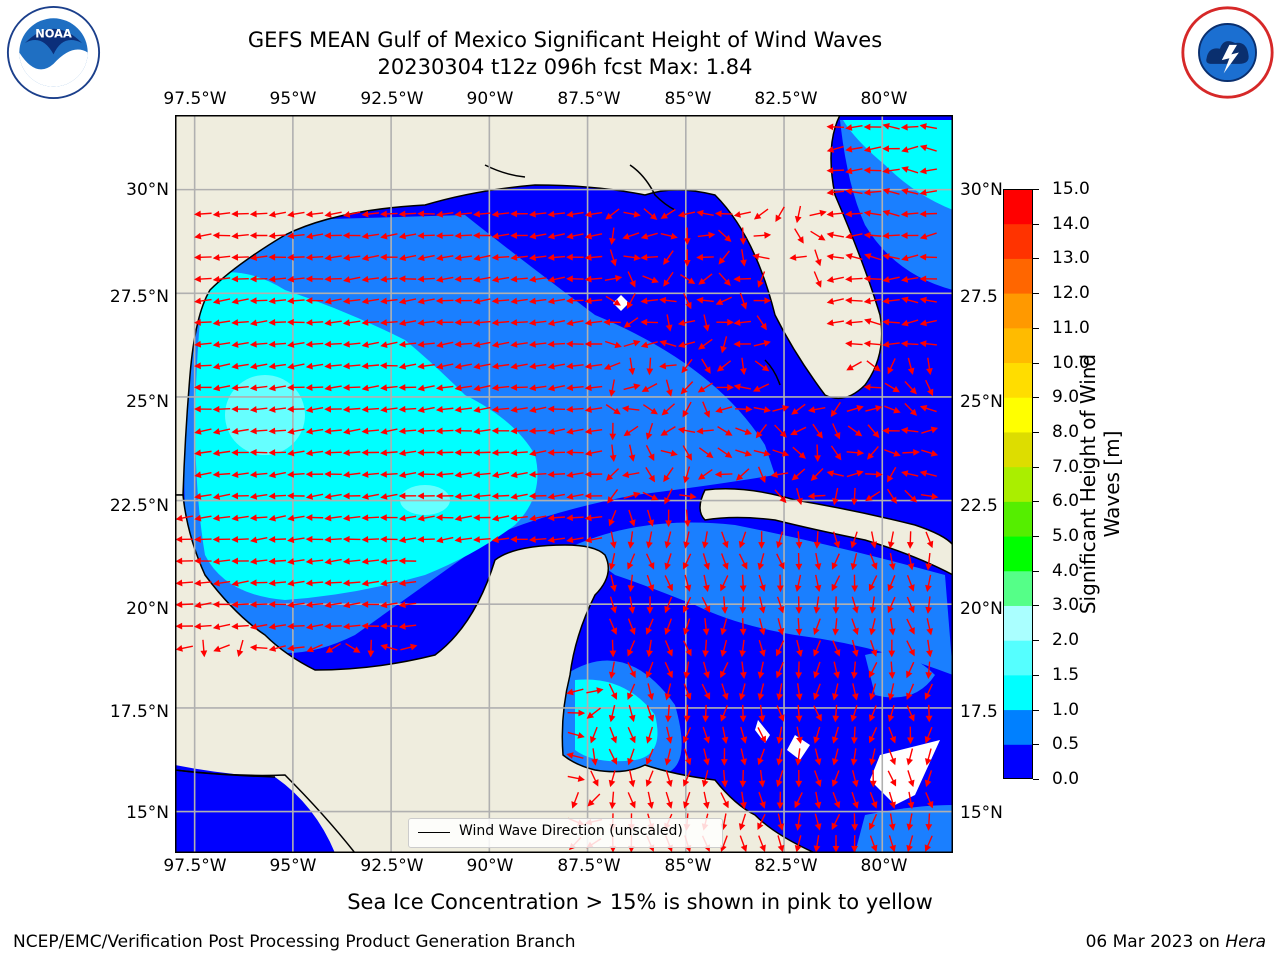 The image size is (1280, 960). Describe the element at coordinates (776, 550) in the screenshot. I see `islands` at that location.